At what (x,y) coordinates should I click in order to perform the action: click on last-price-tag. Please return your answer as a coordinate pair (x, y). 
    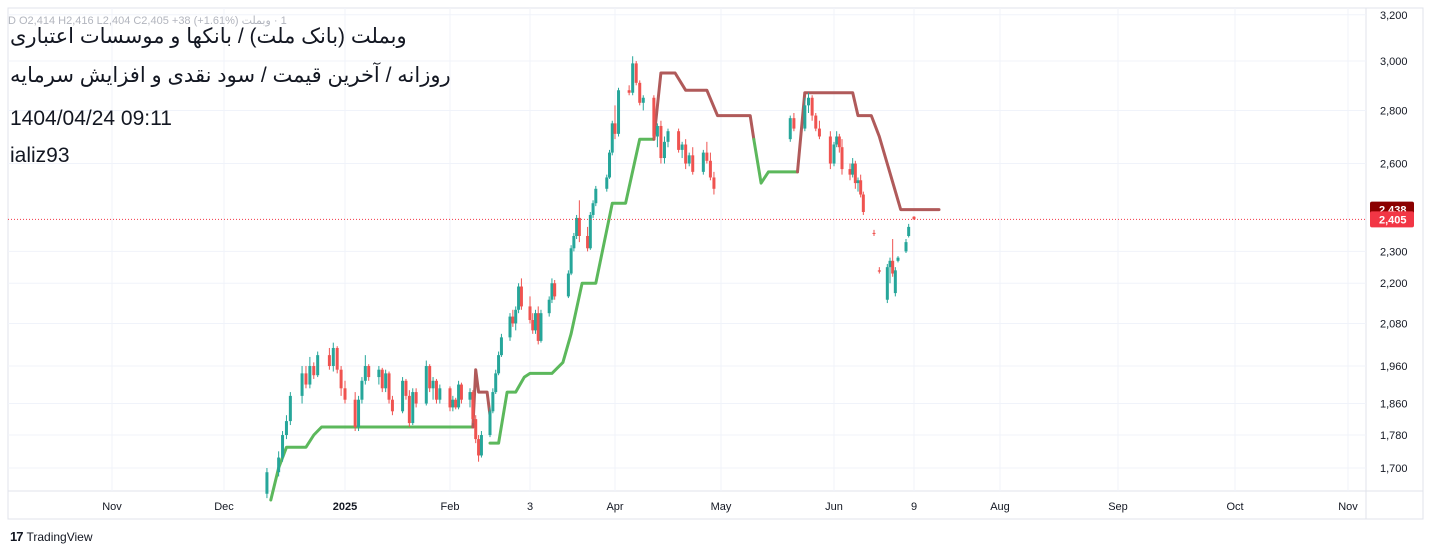
    Looking at the image, I should click on (1392, 219).